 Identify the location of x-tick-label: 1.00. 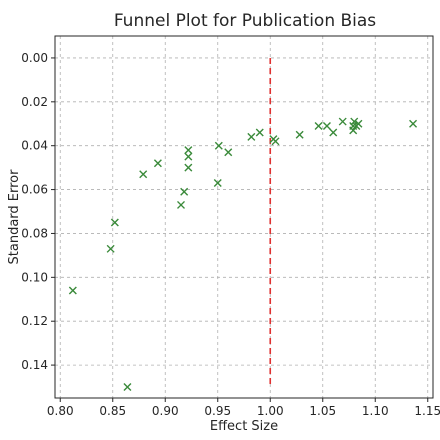
(270, 411).